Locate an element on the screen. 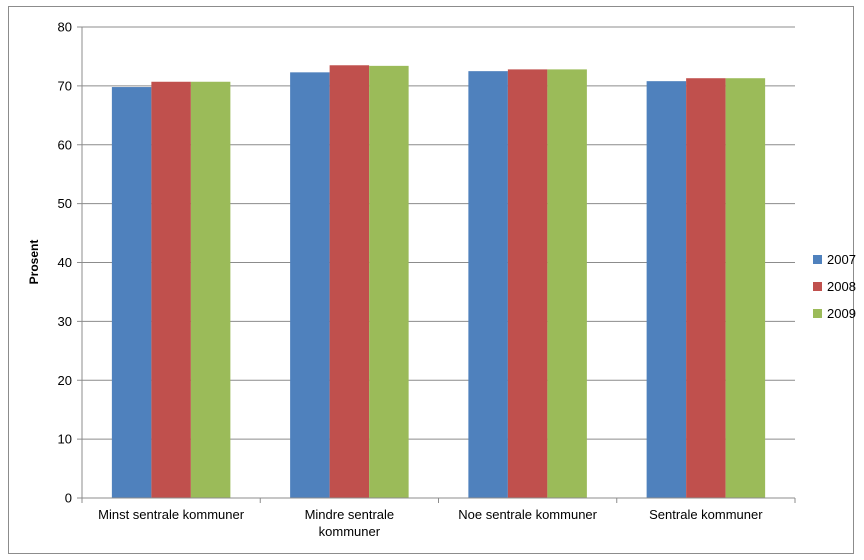 The height and width of the screenshot is (560, 864). legend-label-2007: 2007 is located at coordinates (841, 259).